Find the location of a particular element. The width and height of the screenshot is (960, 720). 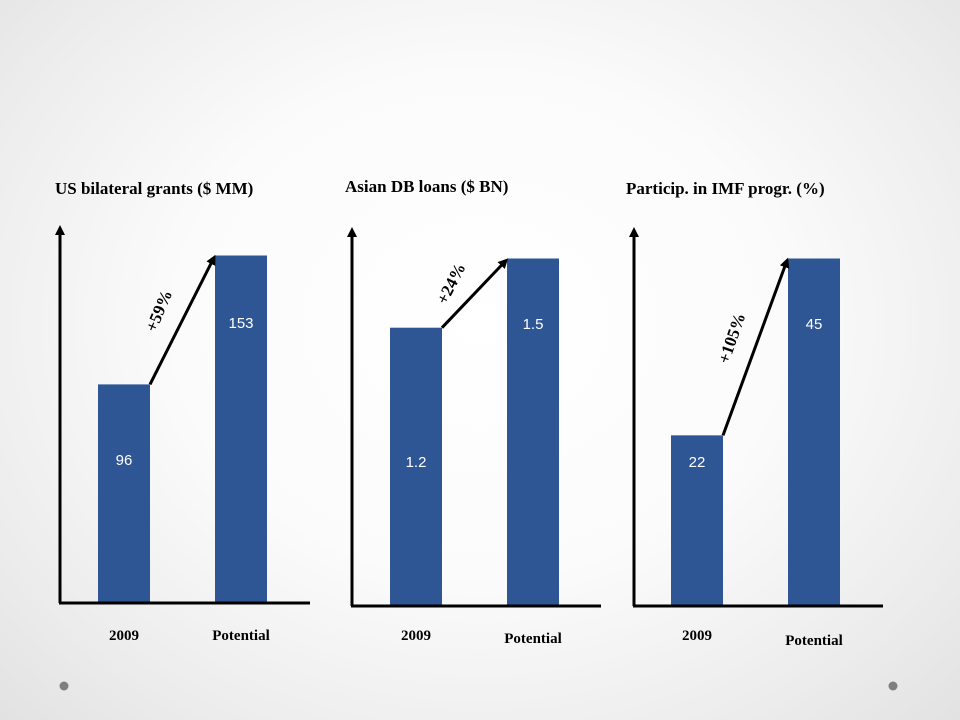

growth-label: +24% is located at coordinates (451, 284).